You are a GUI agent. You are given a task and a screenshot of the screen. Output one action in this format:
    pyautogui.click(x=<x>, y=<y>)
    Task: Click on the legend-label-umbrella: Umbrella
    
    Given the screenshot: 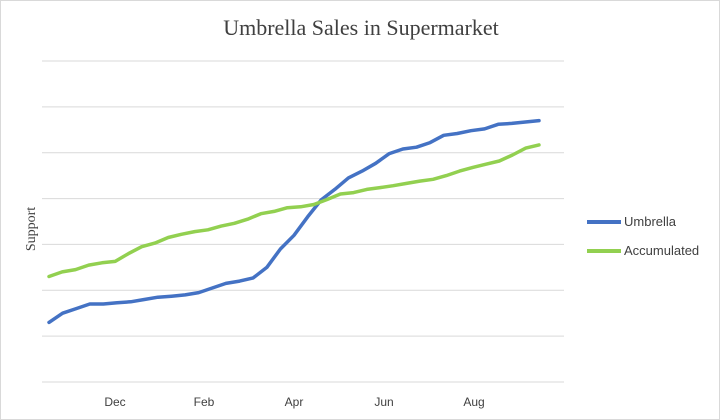 What is the action you would take?
    pyautogui.click(x=650, y=221)
    